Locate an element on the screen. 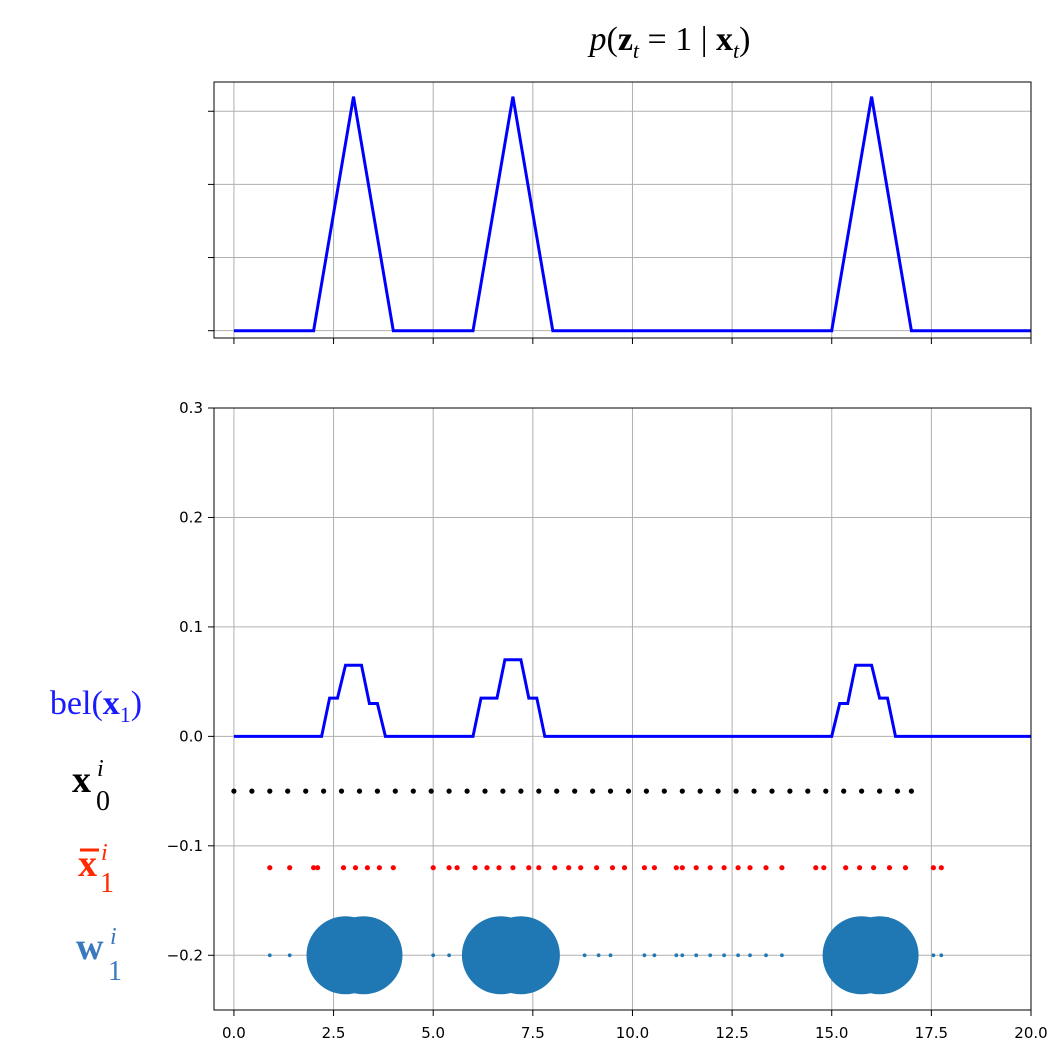  y-tick-label: 0.1 is located at coordinates (191, 627).